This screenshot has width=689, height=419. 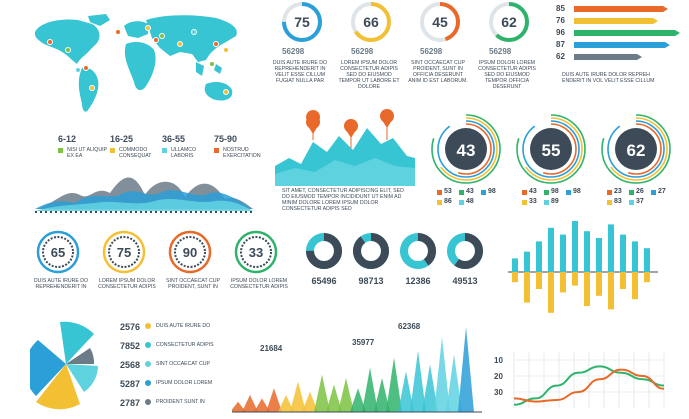 I want to click on mid-ring-value: 33, so click(x=256, y=252).